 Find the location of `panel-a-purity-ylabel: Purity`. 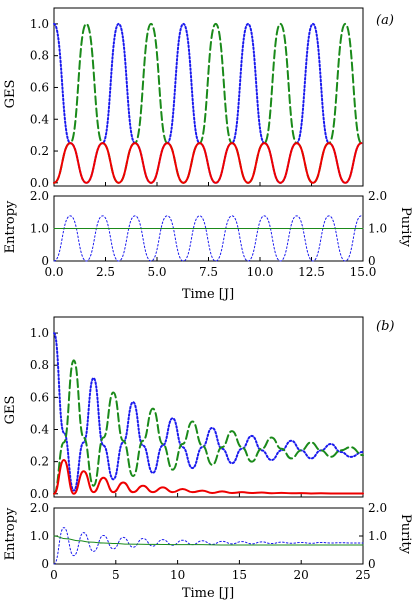

panel-a-purity-ylabel: Purity is located at coordinates (405, 227).